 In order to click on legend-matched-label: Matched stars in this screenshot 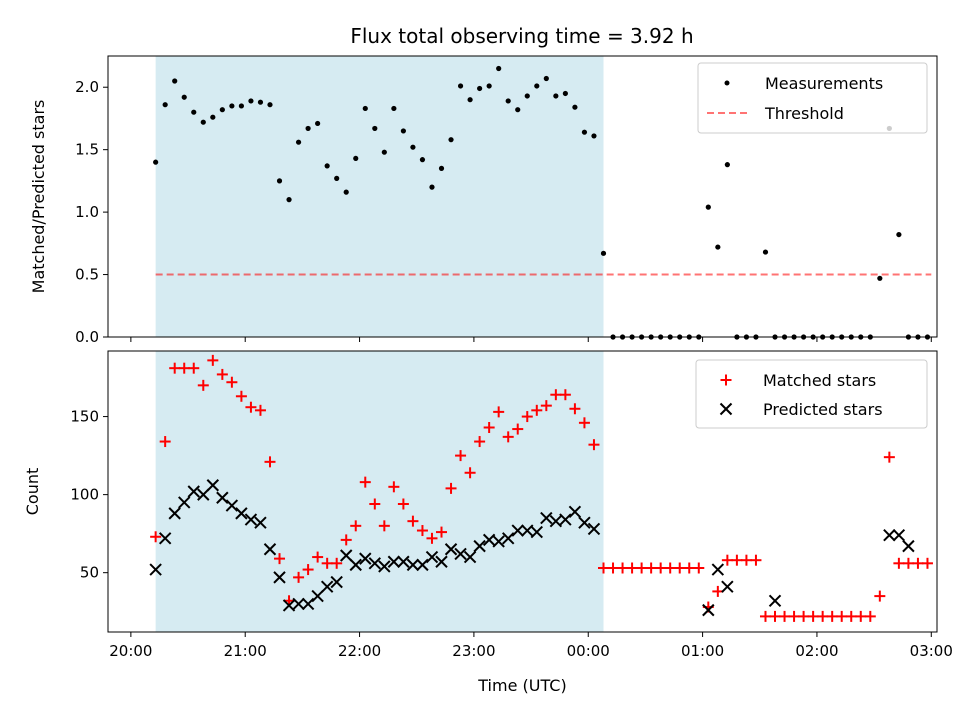, I will do `click(819, 380)`.